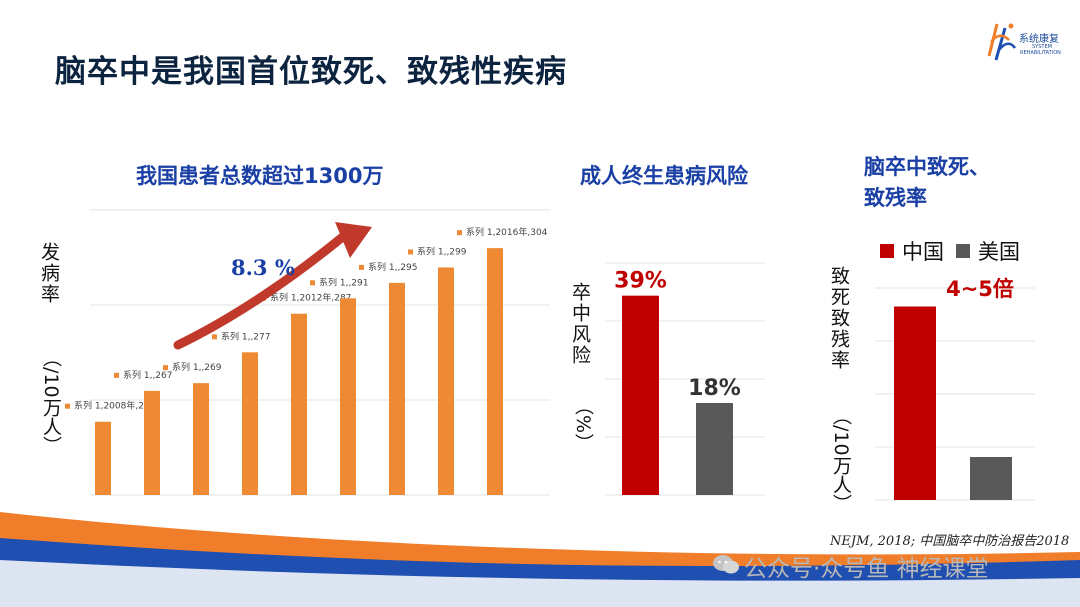 The image size is (1080, 607). What do you see at coordinates (1039, 39) in the screenshot?
I see `logo-text: 系统康复` at bounding box center [1039, 39].